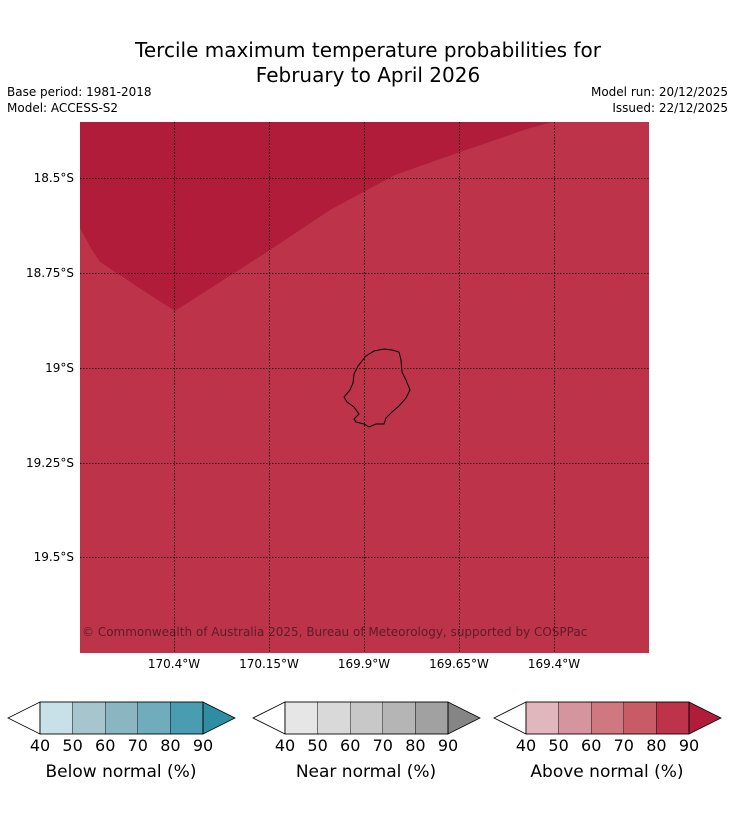 The image size is (736, 816). I want to click on legend-near-normal: 40 50 60 70 80 90 Near normal (%), so click(366, 741).